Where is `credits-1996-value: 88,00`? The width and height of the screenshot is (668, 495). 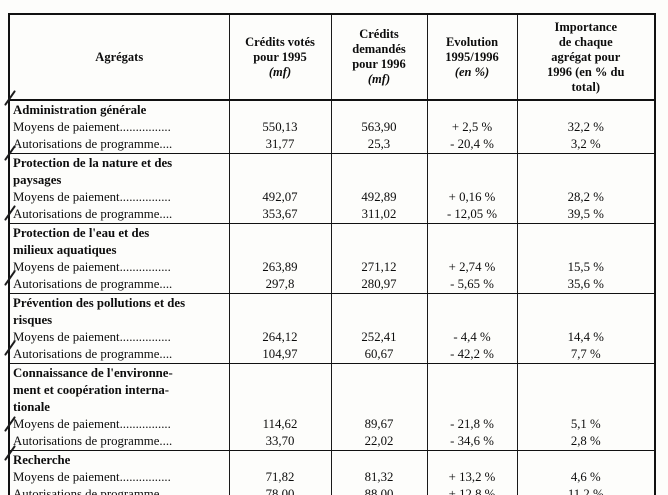
credits-1996-value: 88,00 is located at coordinates (379, 490).